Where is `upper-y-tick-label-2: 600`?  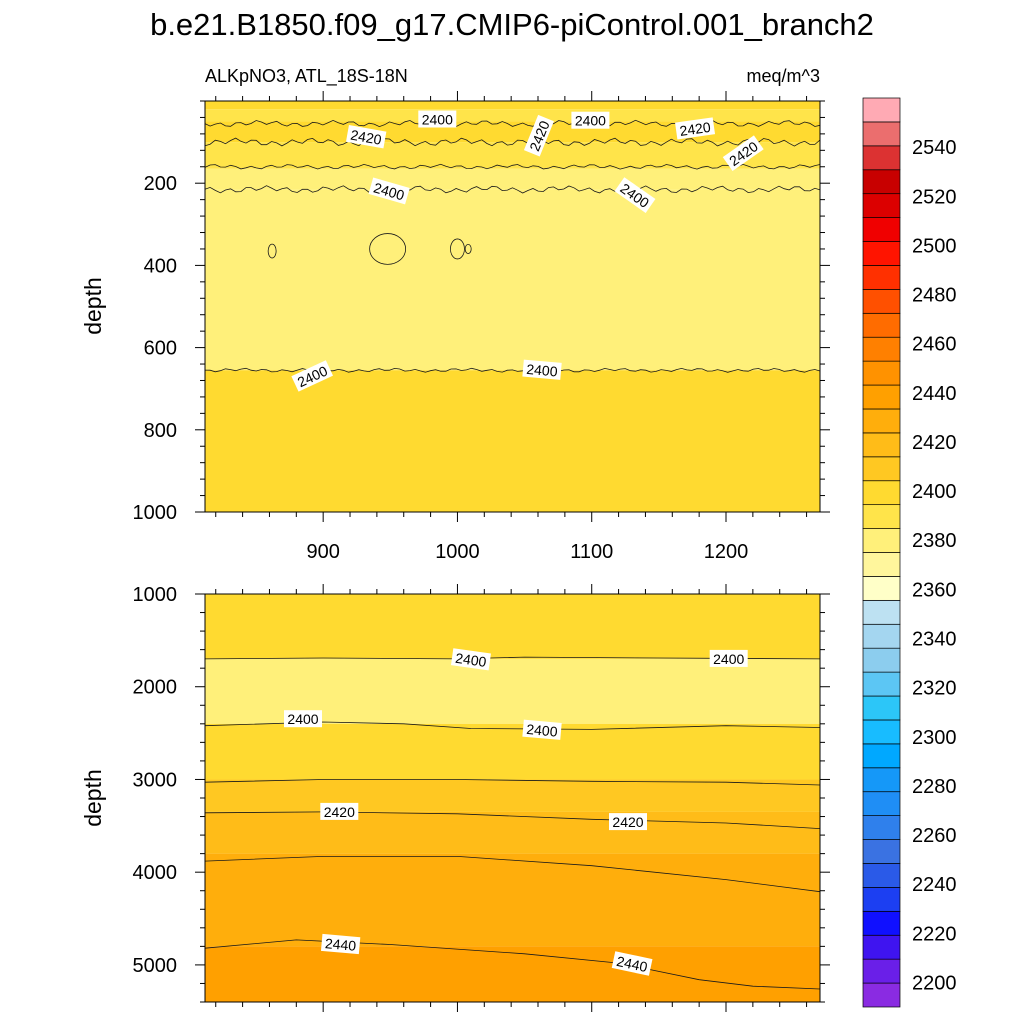 upper-y-tick-label-2: 600 is located at coordinates (160, 349).